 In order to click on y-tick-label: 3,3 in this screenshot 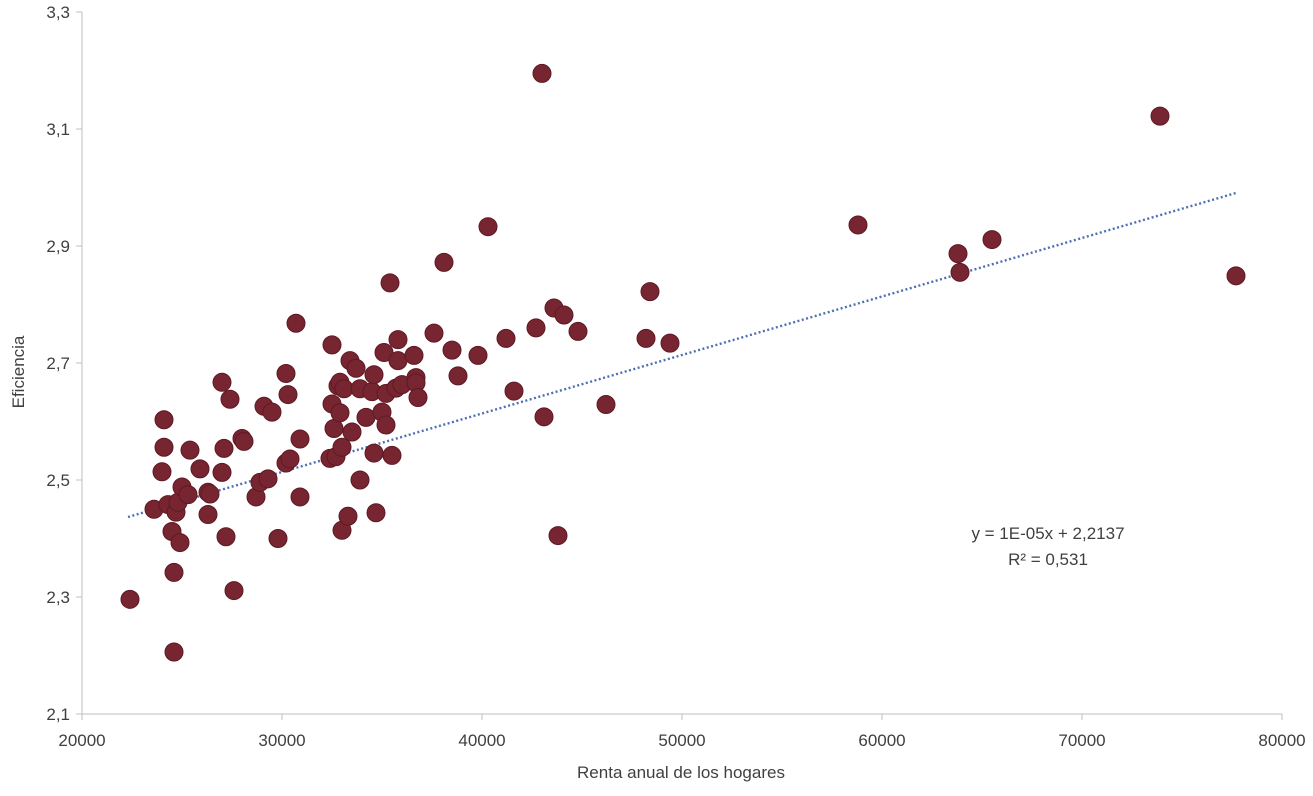, I will do `click(58, 12)`.